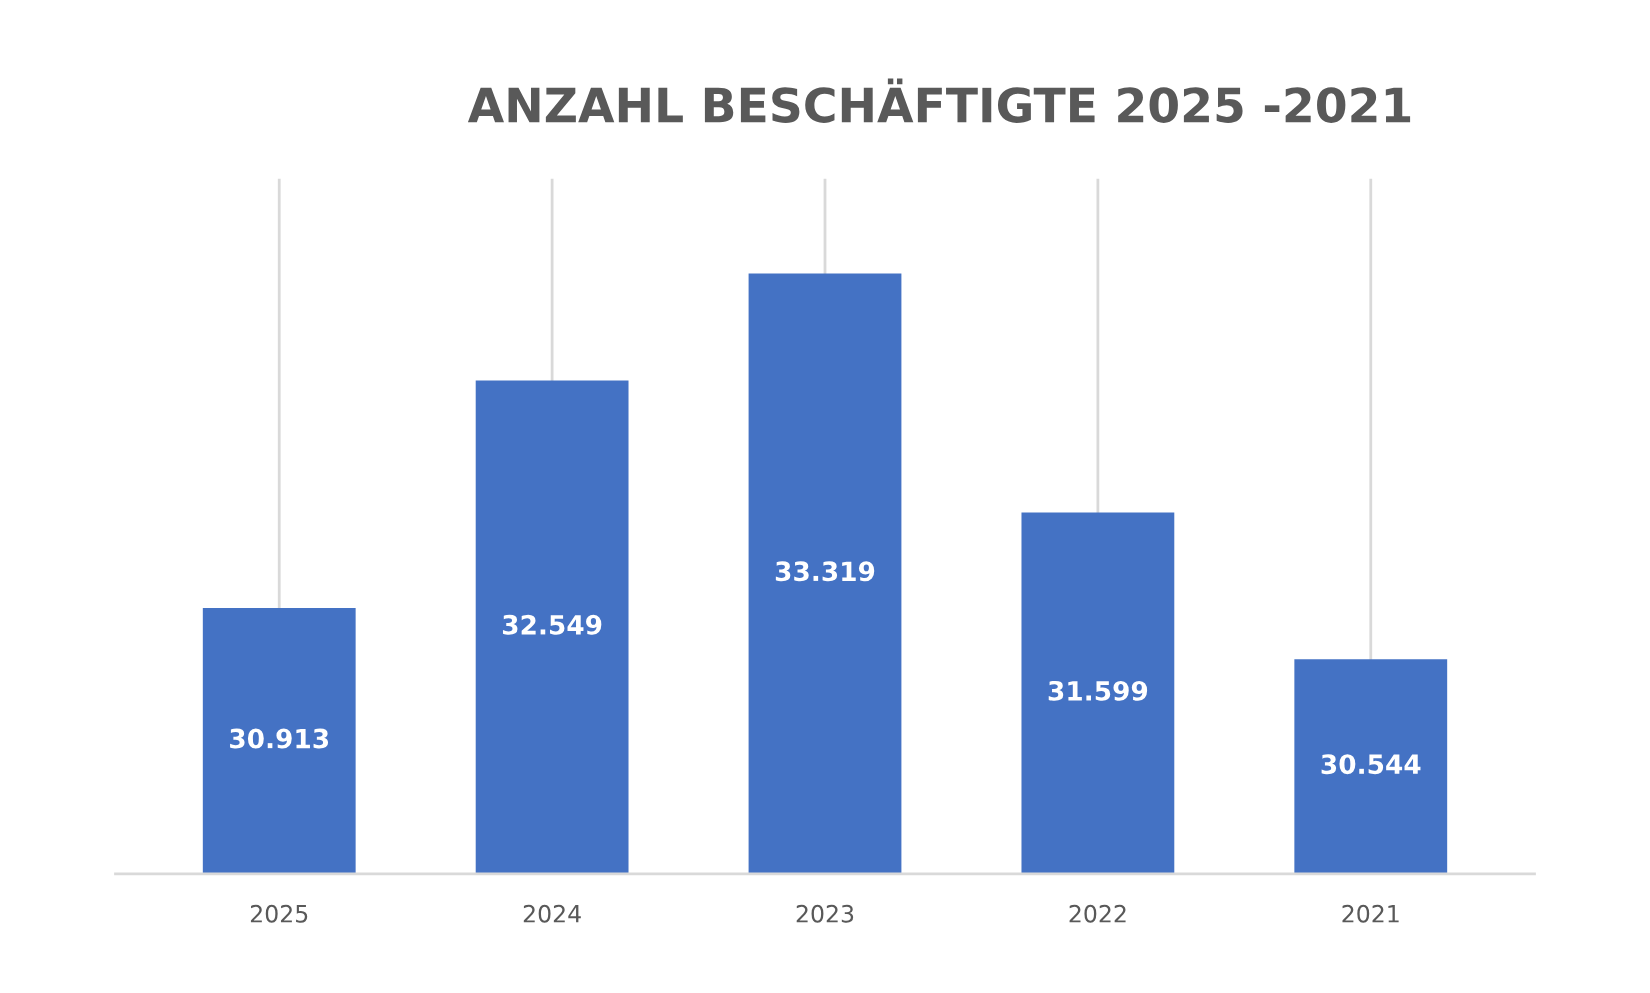 The image size is (1650, 993). I want to click on data-label: 31.599, so click(1098, 690).